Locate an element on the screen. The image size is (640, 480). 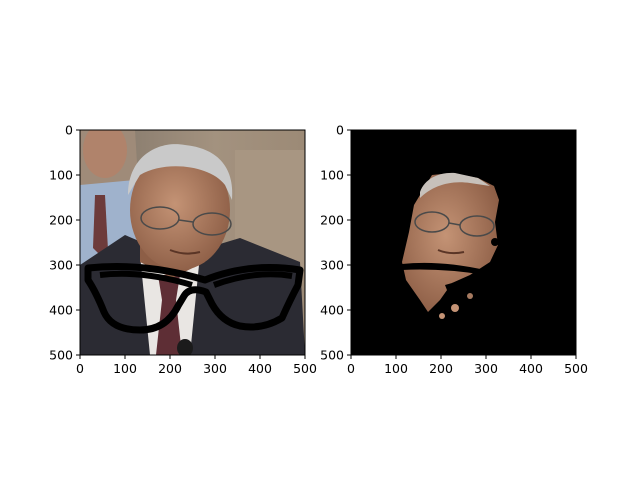
photo-x-tick-label: 100 is located at coordinates (125, 368).